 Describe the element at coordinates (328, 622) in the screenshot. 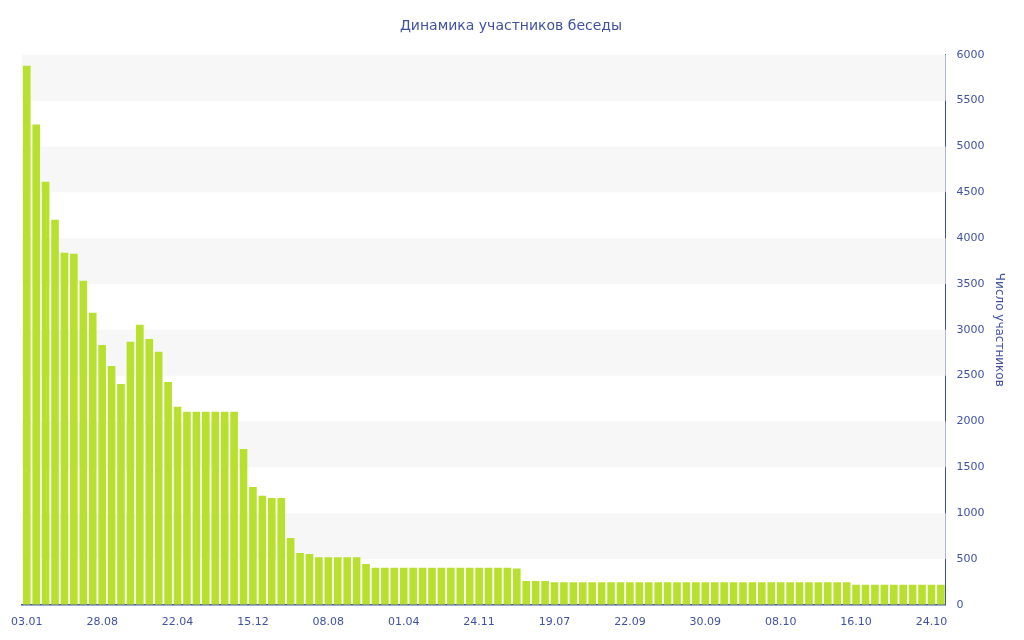

I see `x-tick-label: 08.08` at that location.